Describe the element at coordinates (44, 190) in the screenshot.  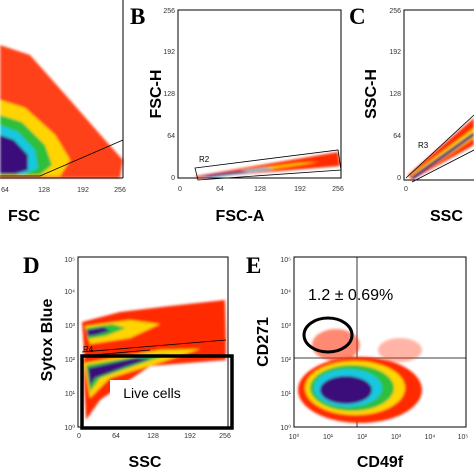
I see `panel-a-x-tick: 128` at that location.